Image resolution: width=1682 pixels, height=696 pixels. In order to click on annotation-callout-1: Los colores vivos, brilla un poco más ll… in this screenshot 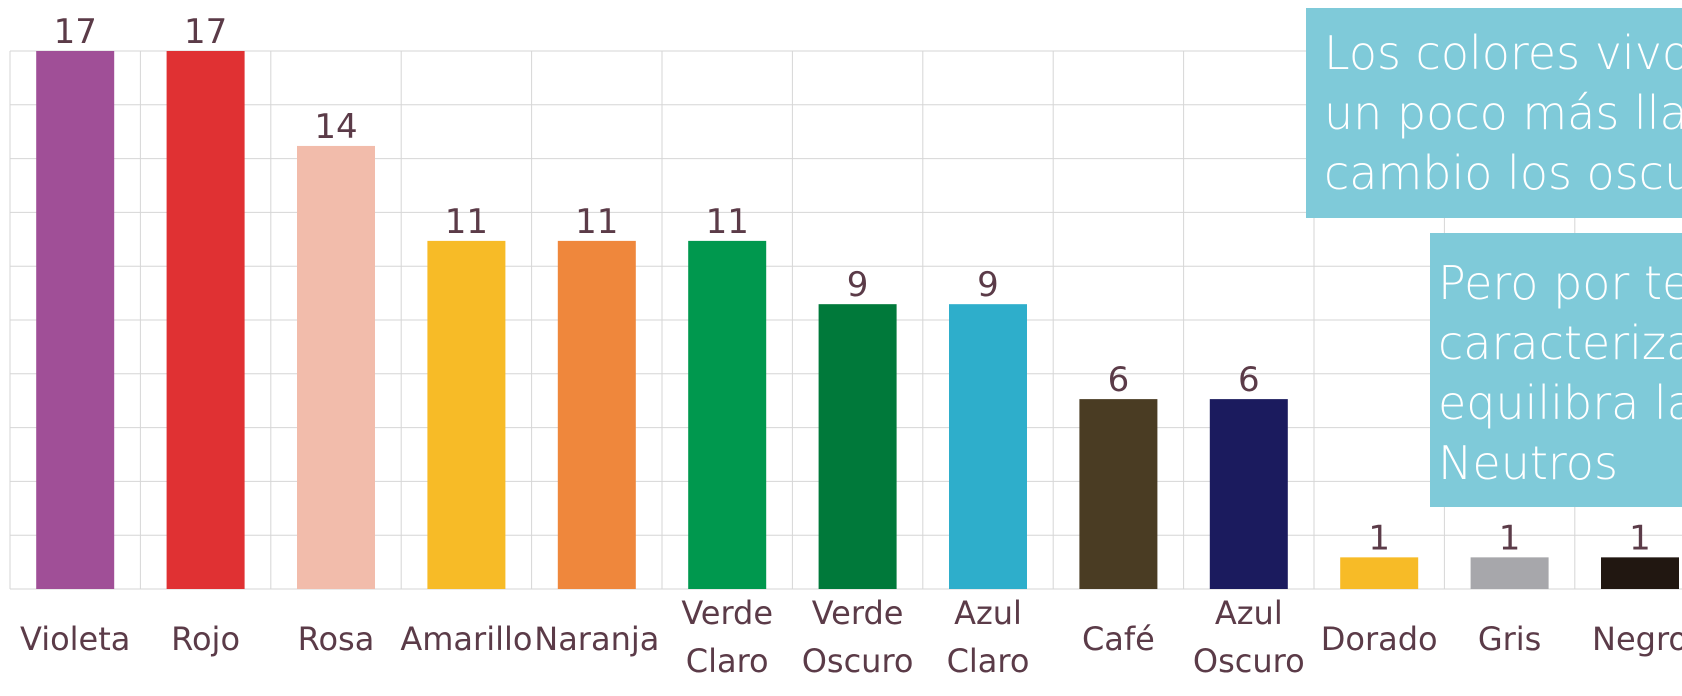, I will do `click(1494, 113)`.